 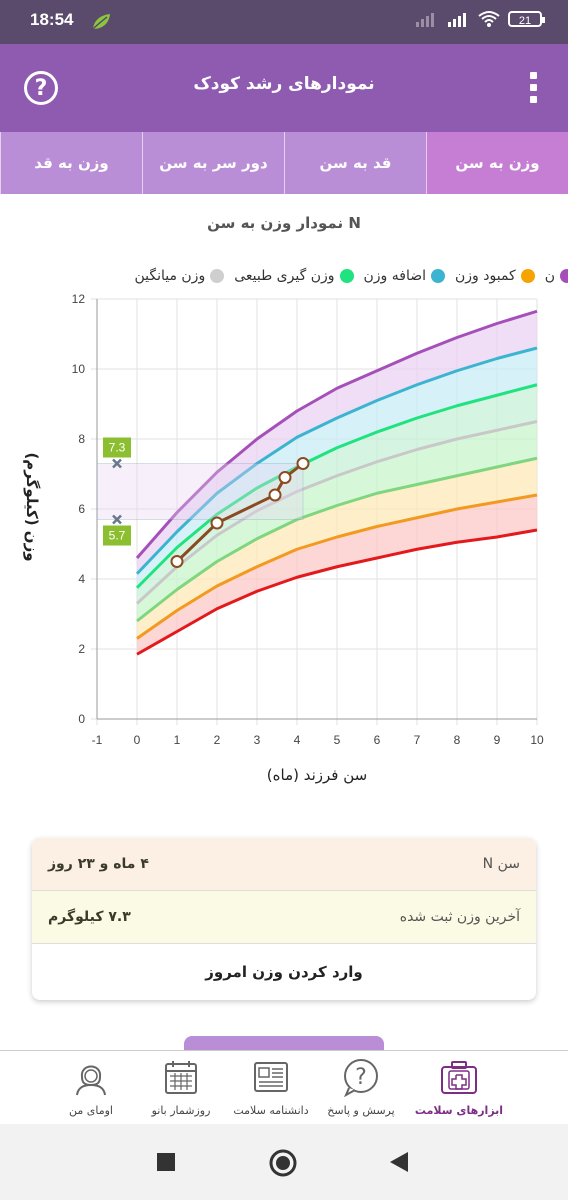 I want to click on nav-calendar: روزشمار بانو, so click(x=181, y=1087).